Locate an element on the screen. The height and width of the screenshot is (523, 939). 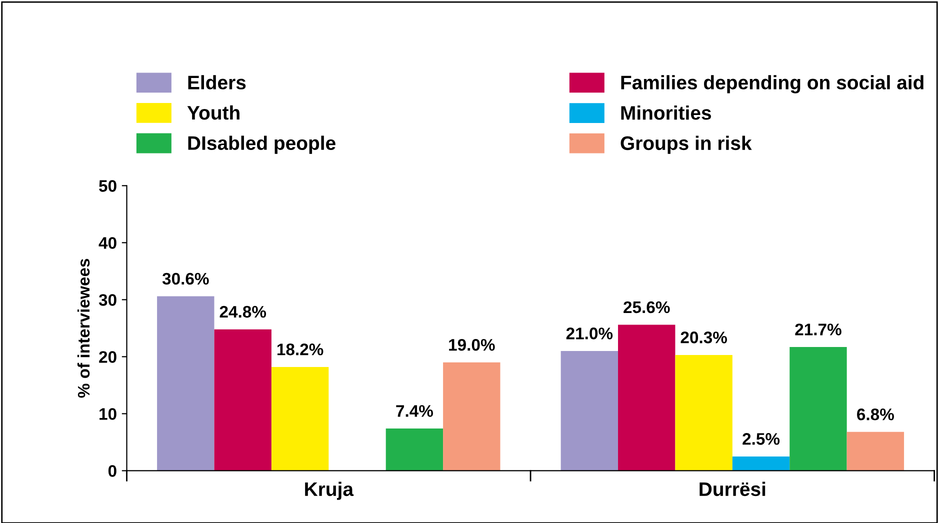
data-label: 6.8% is located at coordinates (875, 414).